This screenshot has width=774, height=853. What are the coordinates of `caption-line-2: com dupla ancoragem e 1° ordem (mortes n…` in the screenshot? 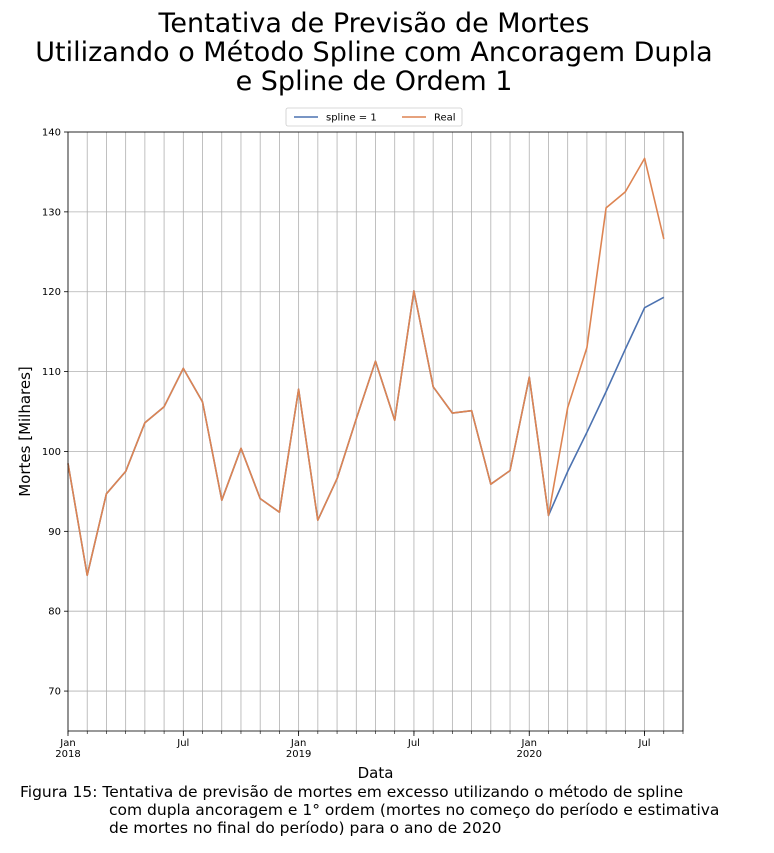 It's located at (414, 810).